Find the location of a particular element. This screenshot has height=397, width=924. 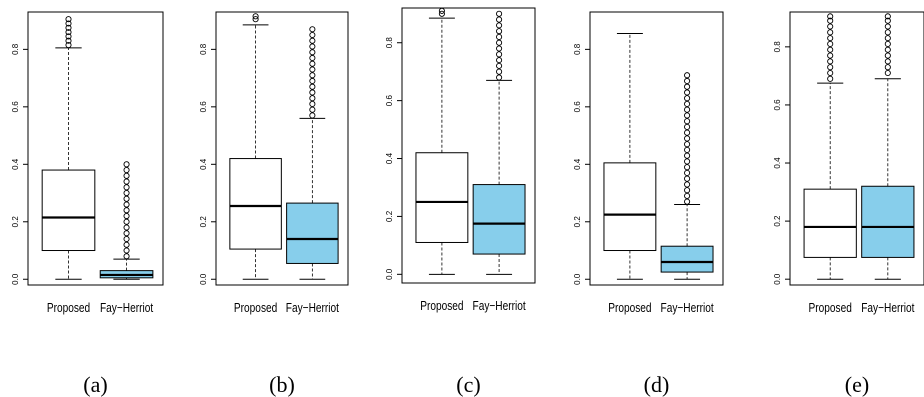

box-fay-herriot is located at coordinates (126, 220).